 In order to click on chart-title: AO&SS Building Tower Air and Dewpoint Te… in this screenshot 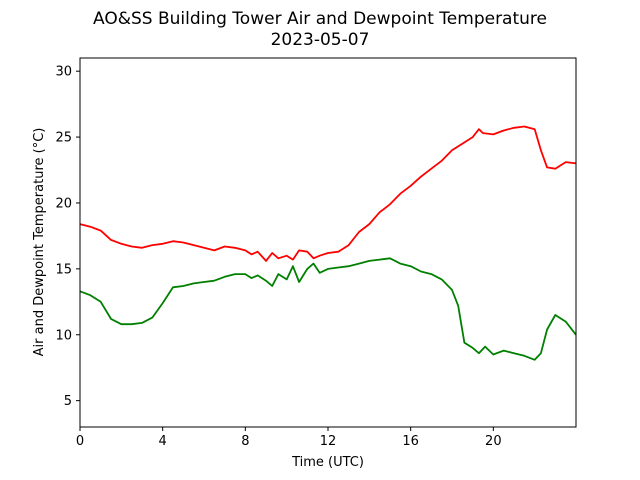, I will do `click(320, 19)`.